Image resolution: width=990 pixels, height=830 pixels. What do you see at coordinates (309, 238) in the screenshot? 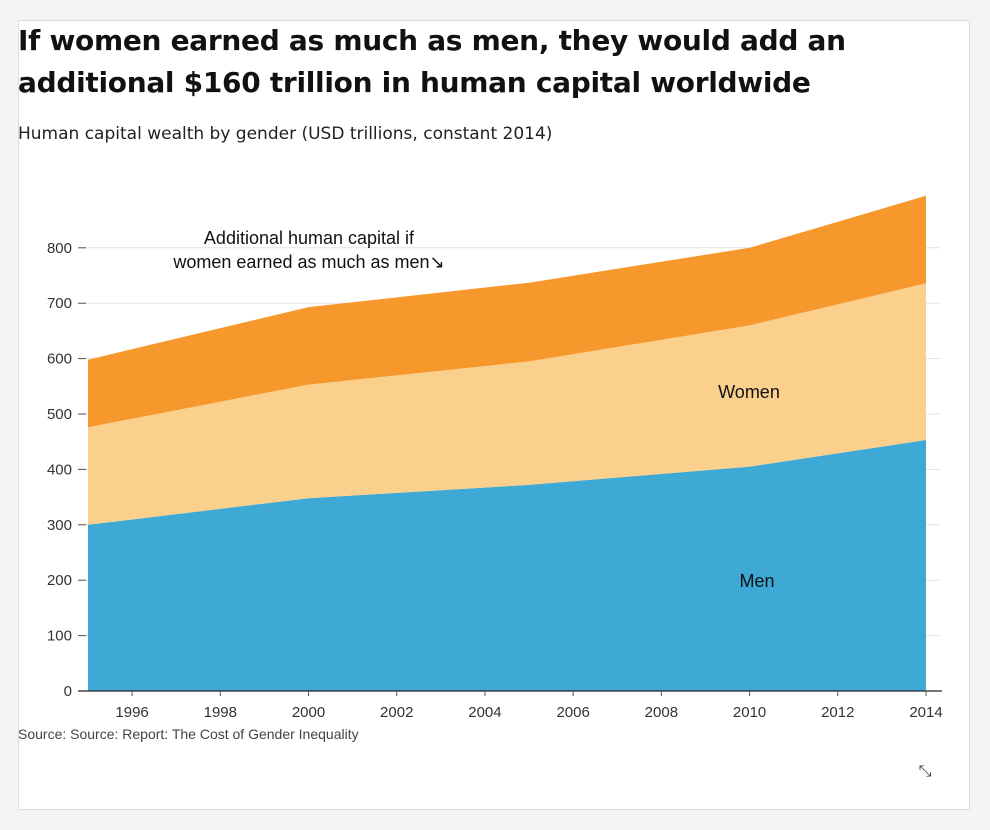
I see `annotation-line: Additional human capital if` at bounding box center [309, 238].